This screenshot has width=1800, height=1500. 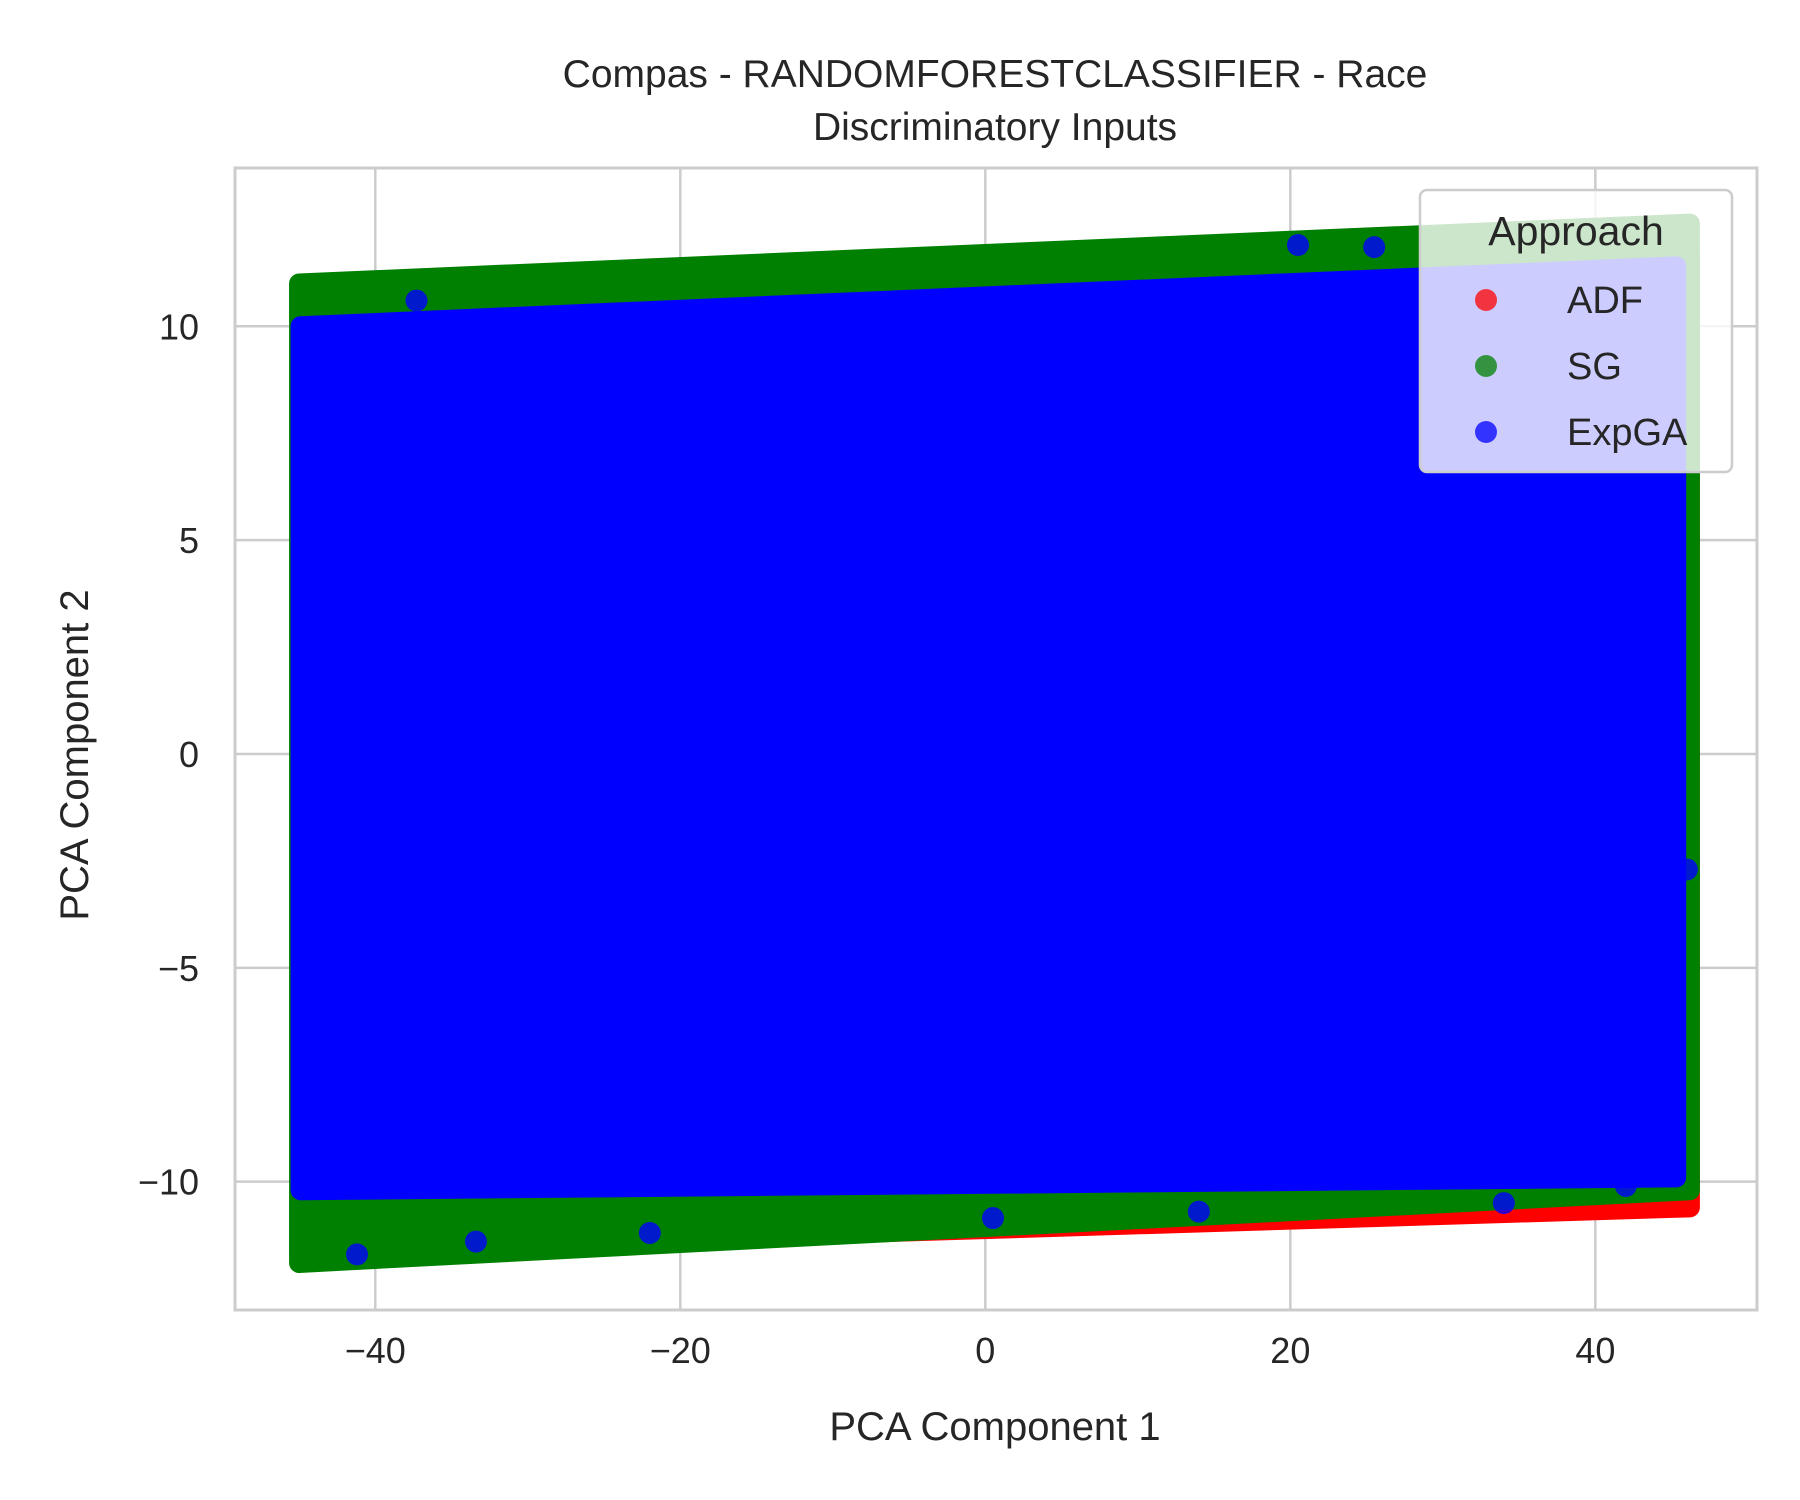 What do you see at coordinates (189, 540) in the screenshot?
I see `y-tick-label: 5` at bounding box center [189, 540].